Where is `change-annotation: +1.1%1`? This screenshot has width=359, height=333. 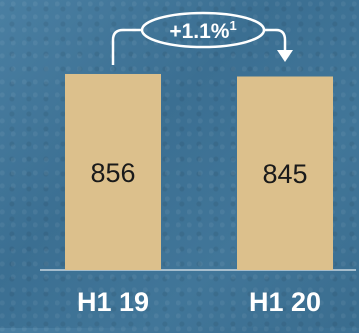
change-annotation: +1.1%1 is located at coordinates (202, 38).